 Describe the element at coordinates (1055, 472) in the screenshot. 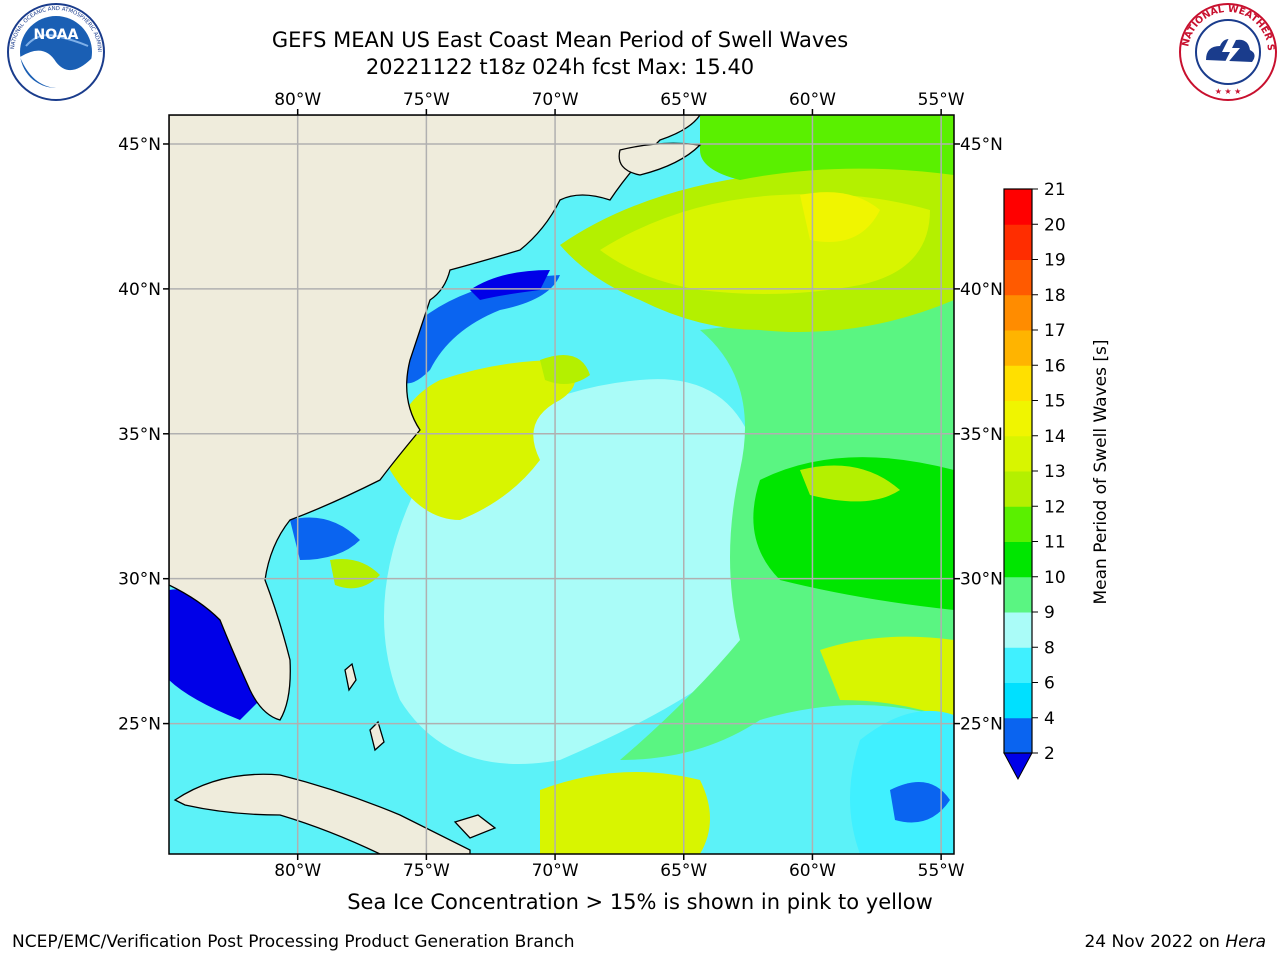

I see `colorbar-tick-label: 13` at that location.